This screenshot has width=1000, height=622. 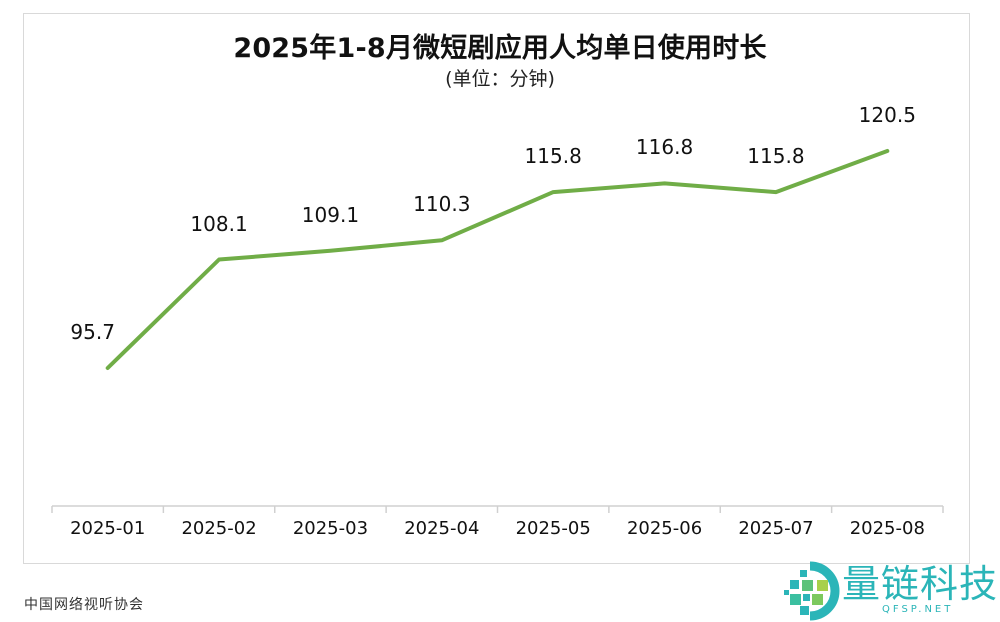 I want to click on x-tick-label: 2025-01, so click(x=108, y=528).